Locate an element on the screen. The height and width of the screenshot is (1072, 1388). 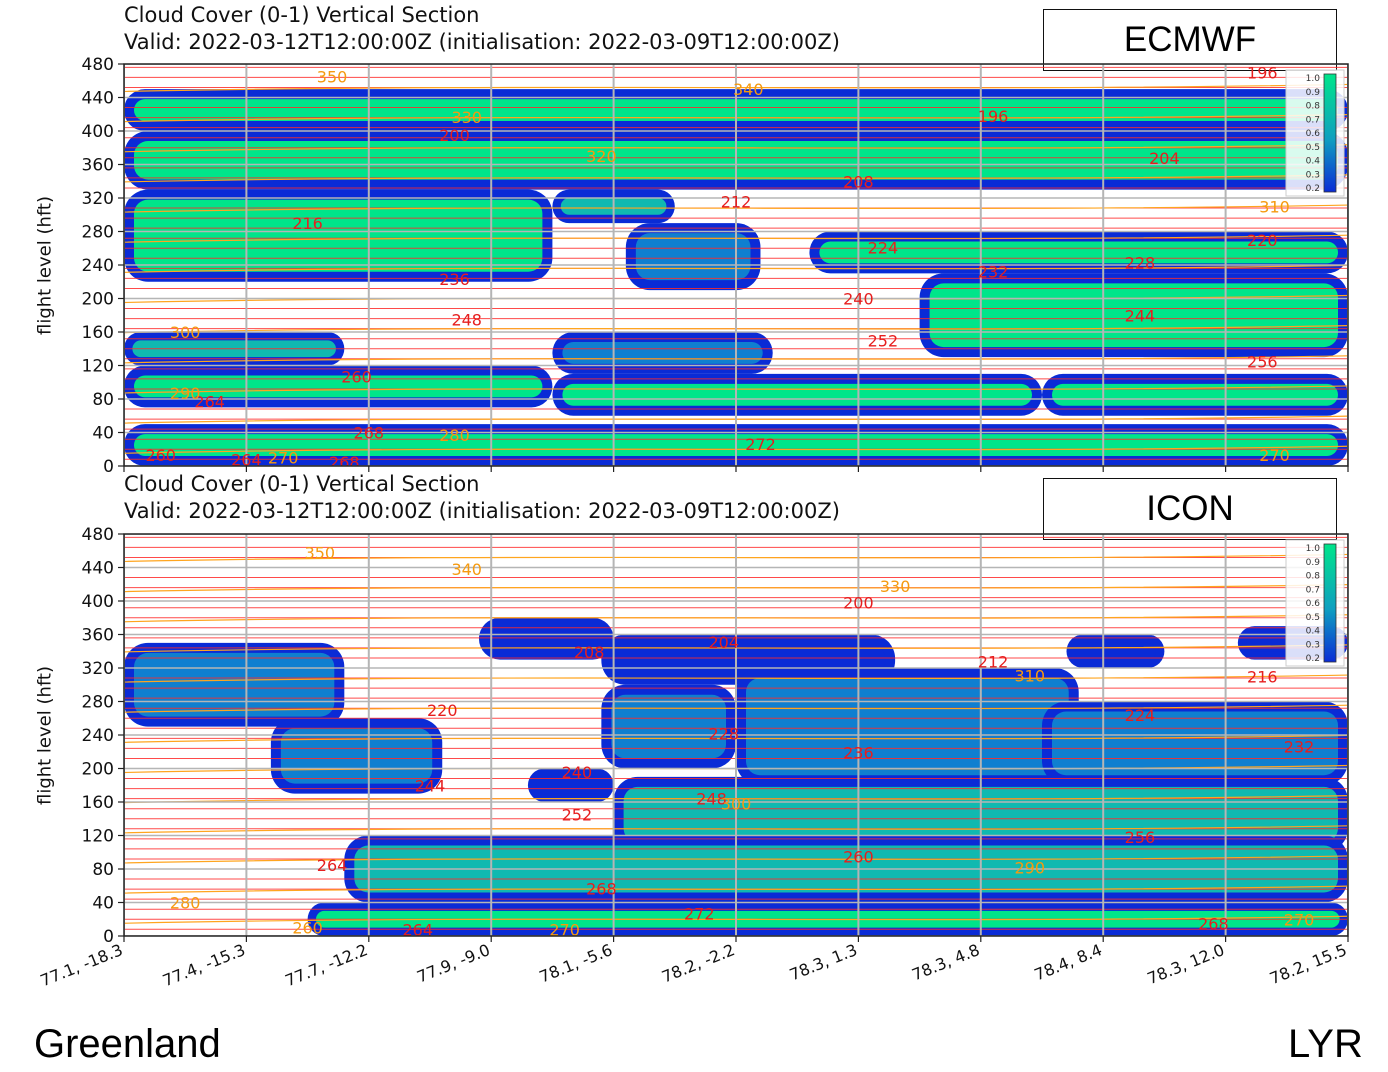
temperature-contour-label: 200 is located at coordinates (454, 135).